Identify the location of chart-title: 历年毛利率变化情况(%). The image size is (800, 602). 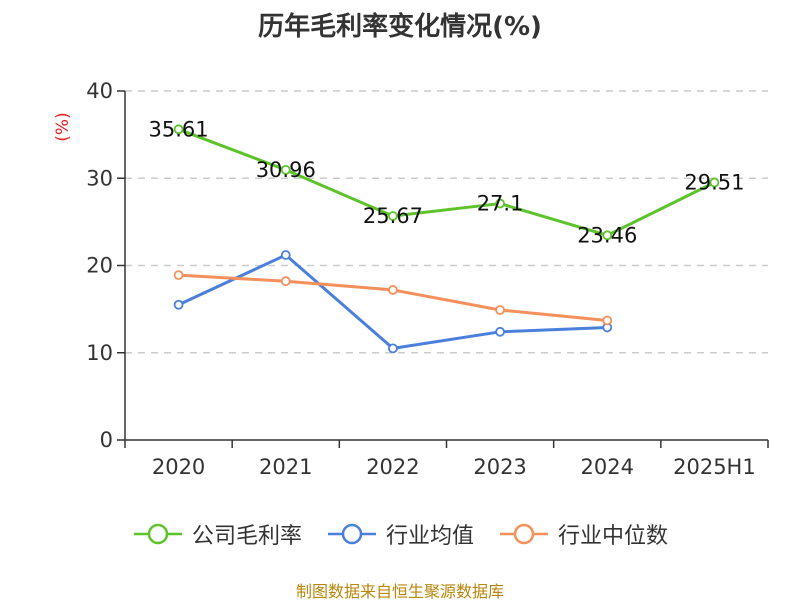
(400, 27).